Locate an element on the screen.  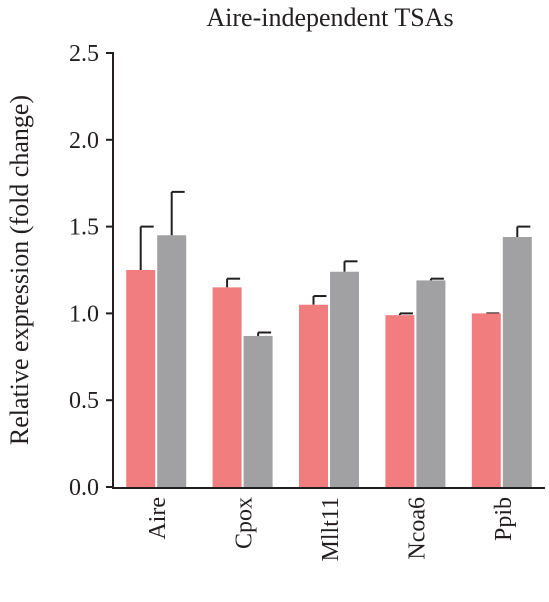
y-tick-label: 1.5 is located at coordinates (84, 228).